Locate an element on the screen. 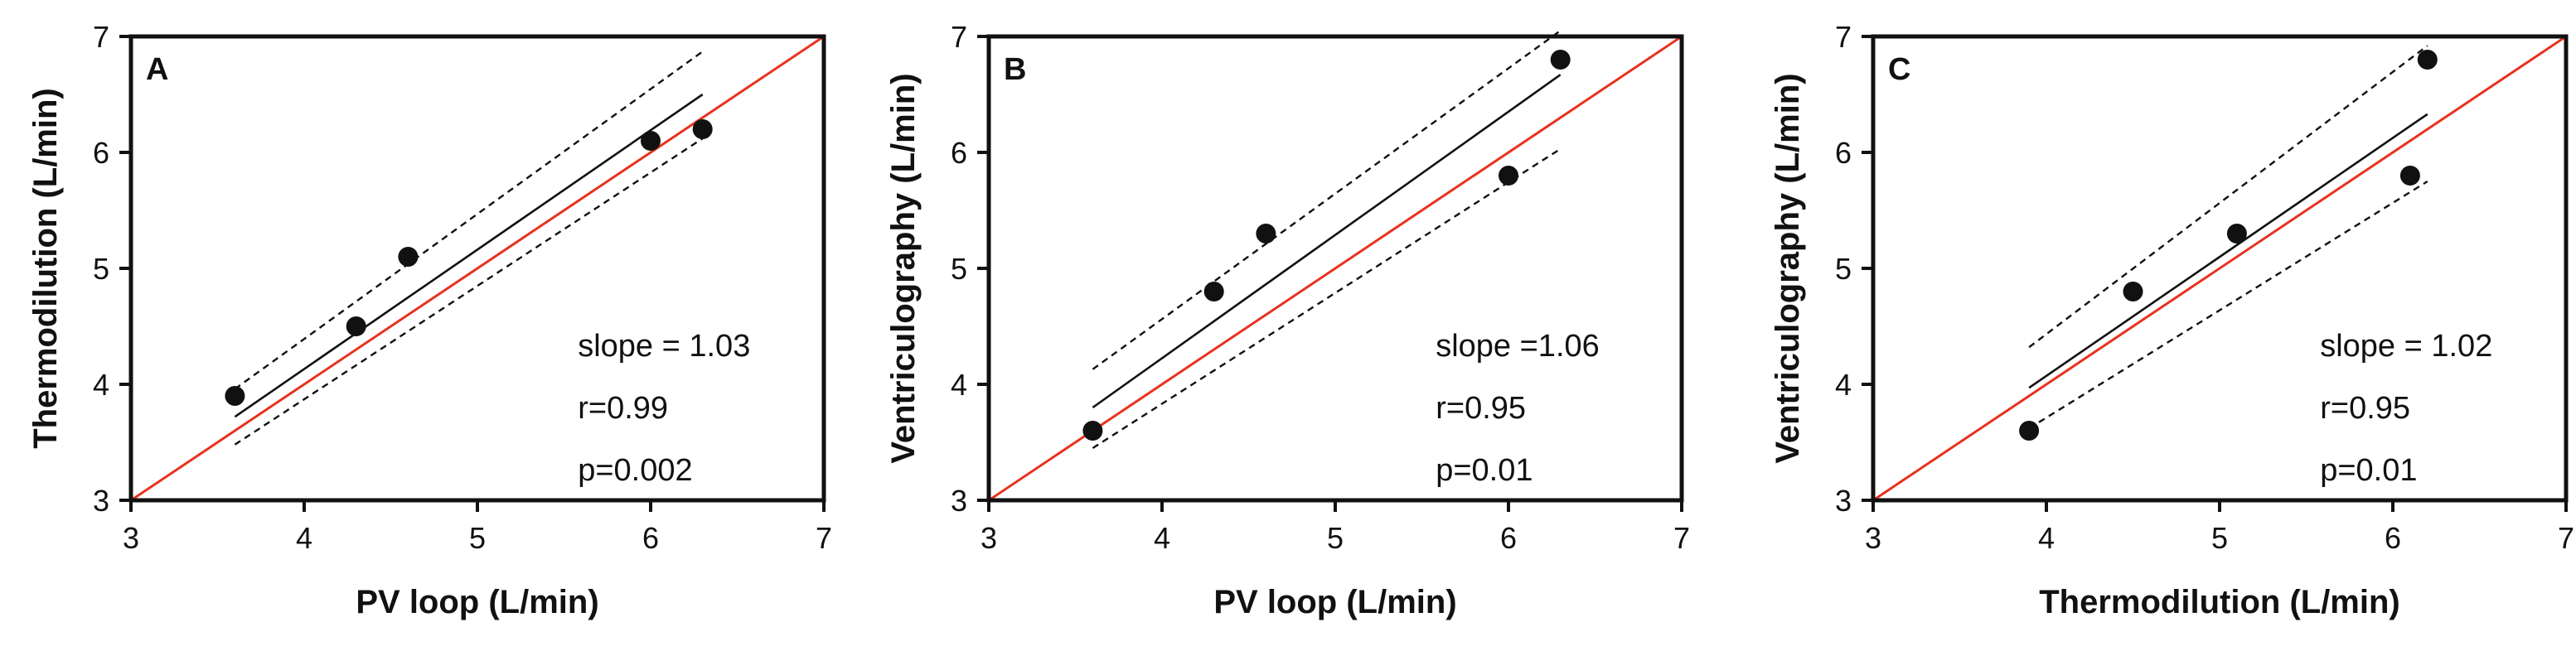  x-axis-label: Thermodilution (L/min) is located at coordinates (2219, 602).